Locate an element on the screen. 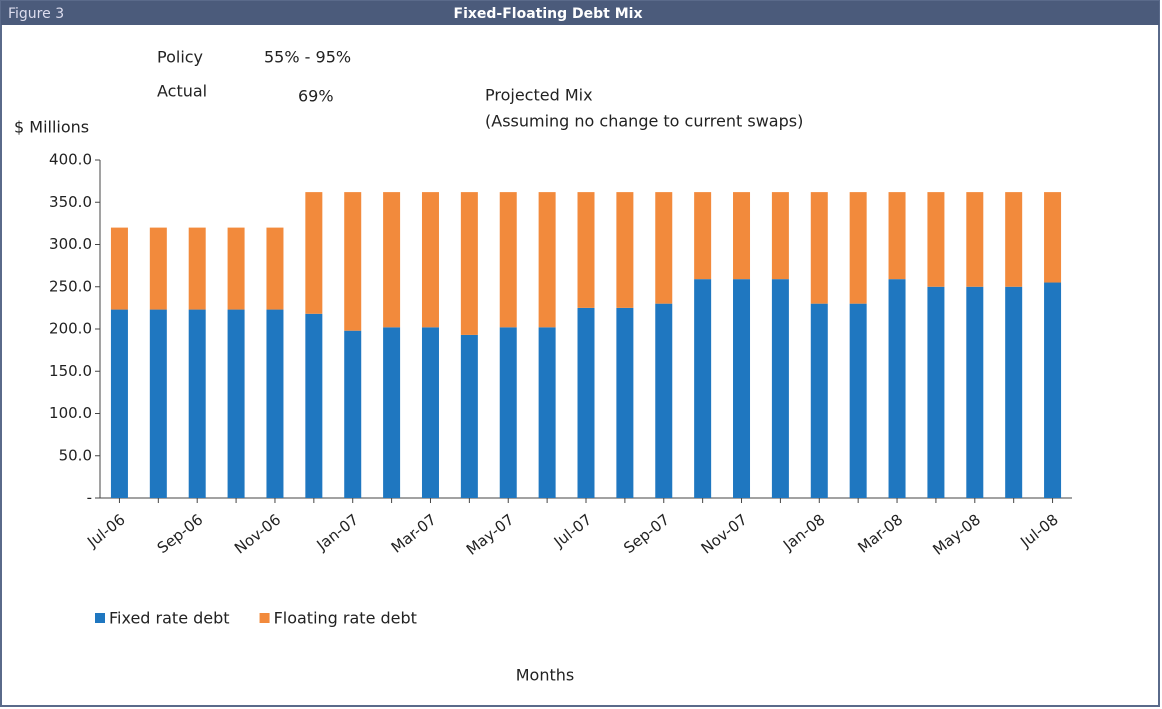 The width and height of the screenshot is (1162, 709). figure-label: Figure 3 is located at coordinates (36, 14).